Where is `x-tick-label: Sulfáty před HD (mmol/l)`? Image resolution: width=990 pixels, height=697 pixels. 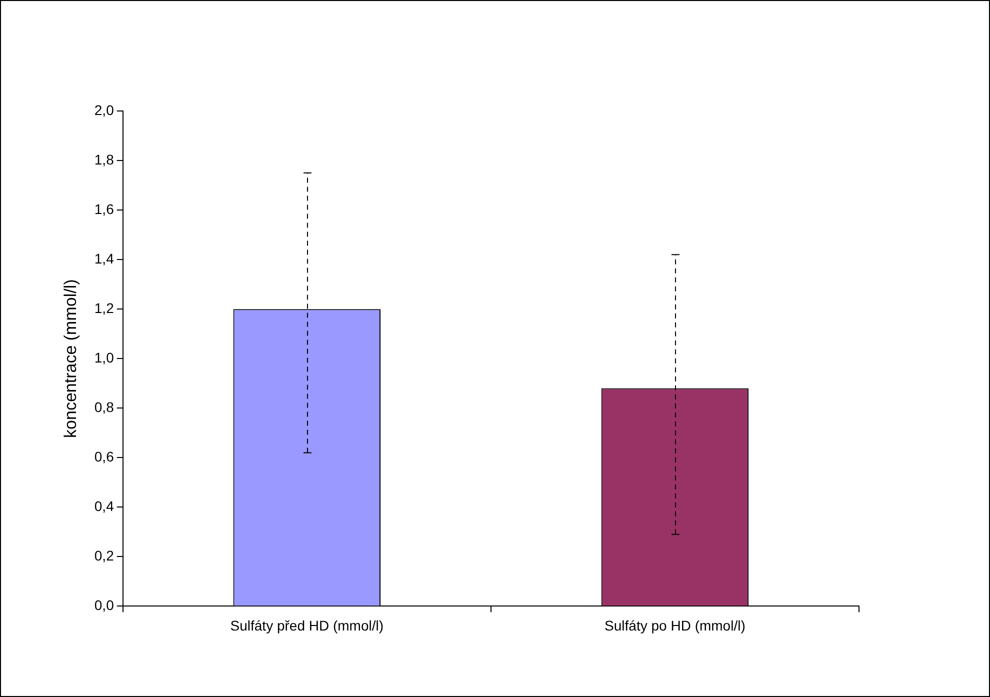 x-tick-label: Sulfáty před HD (mmol/l) is located at coordinates (307, 625).